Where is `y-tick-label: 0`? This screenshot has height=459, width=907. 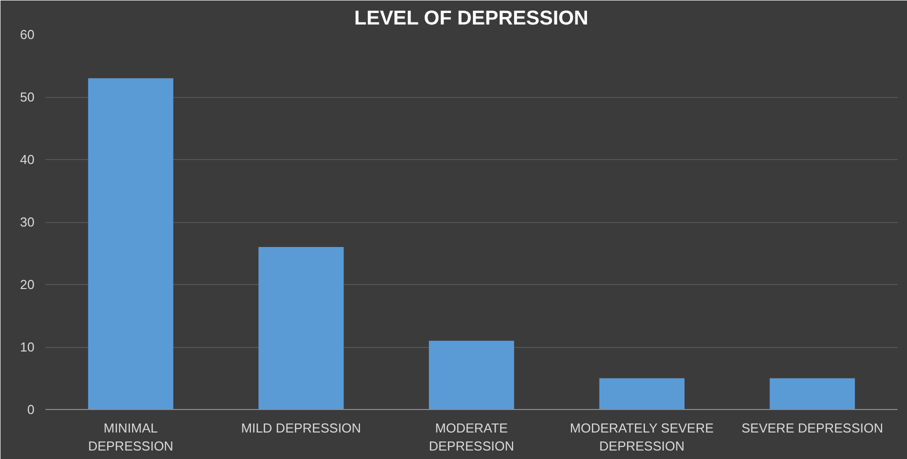 y-tick-label: 0 is located at coordinates (31, 409).